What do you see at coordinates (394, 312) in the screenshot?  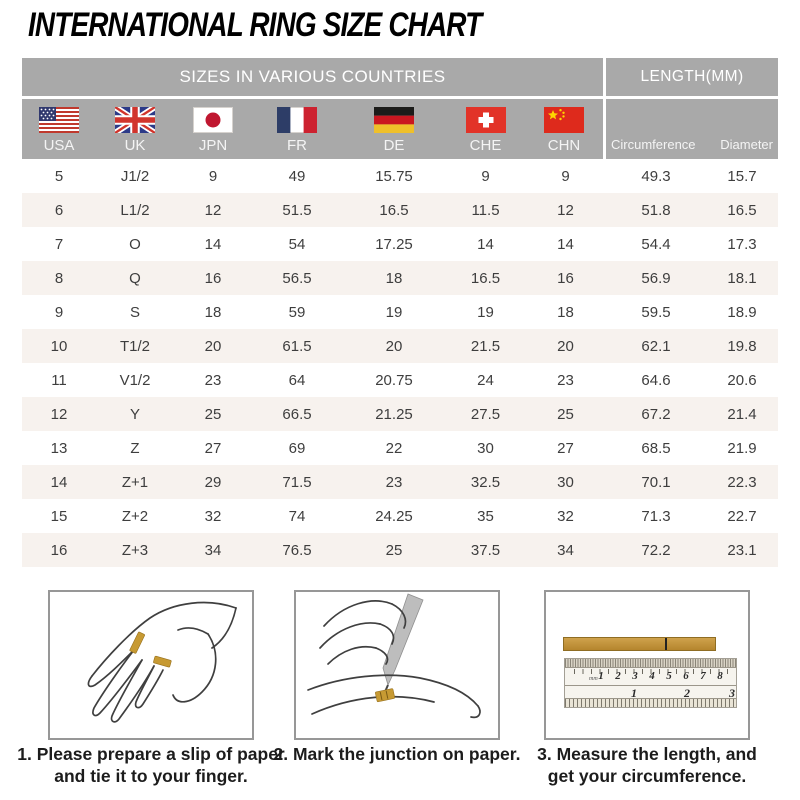 I see `table-cell: 19` at bounding box center [394, 312].